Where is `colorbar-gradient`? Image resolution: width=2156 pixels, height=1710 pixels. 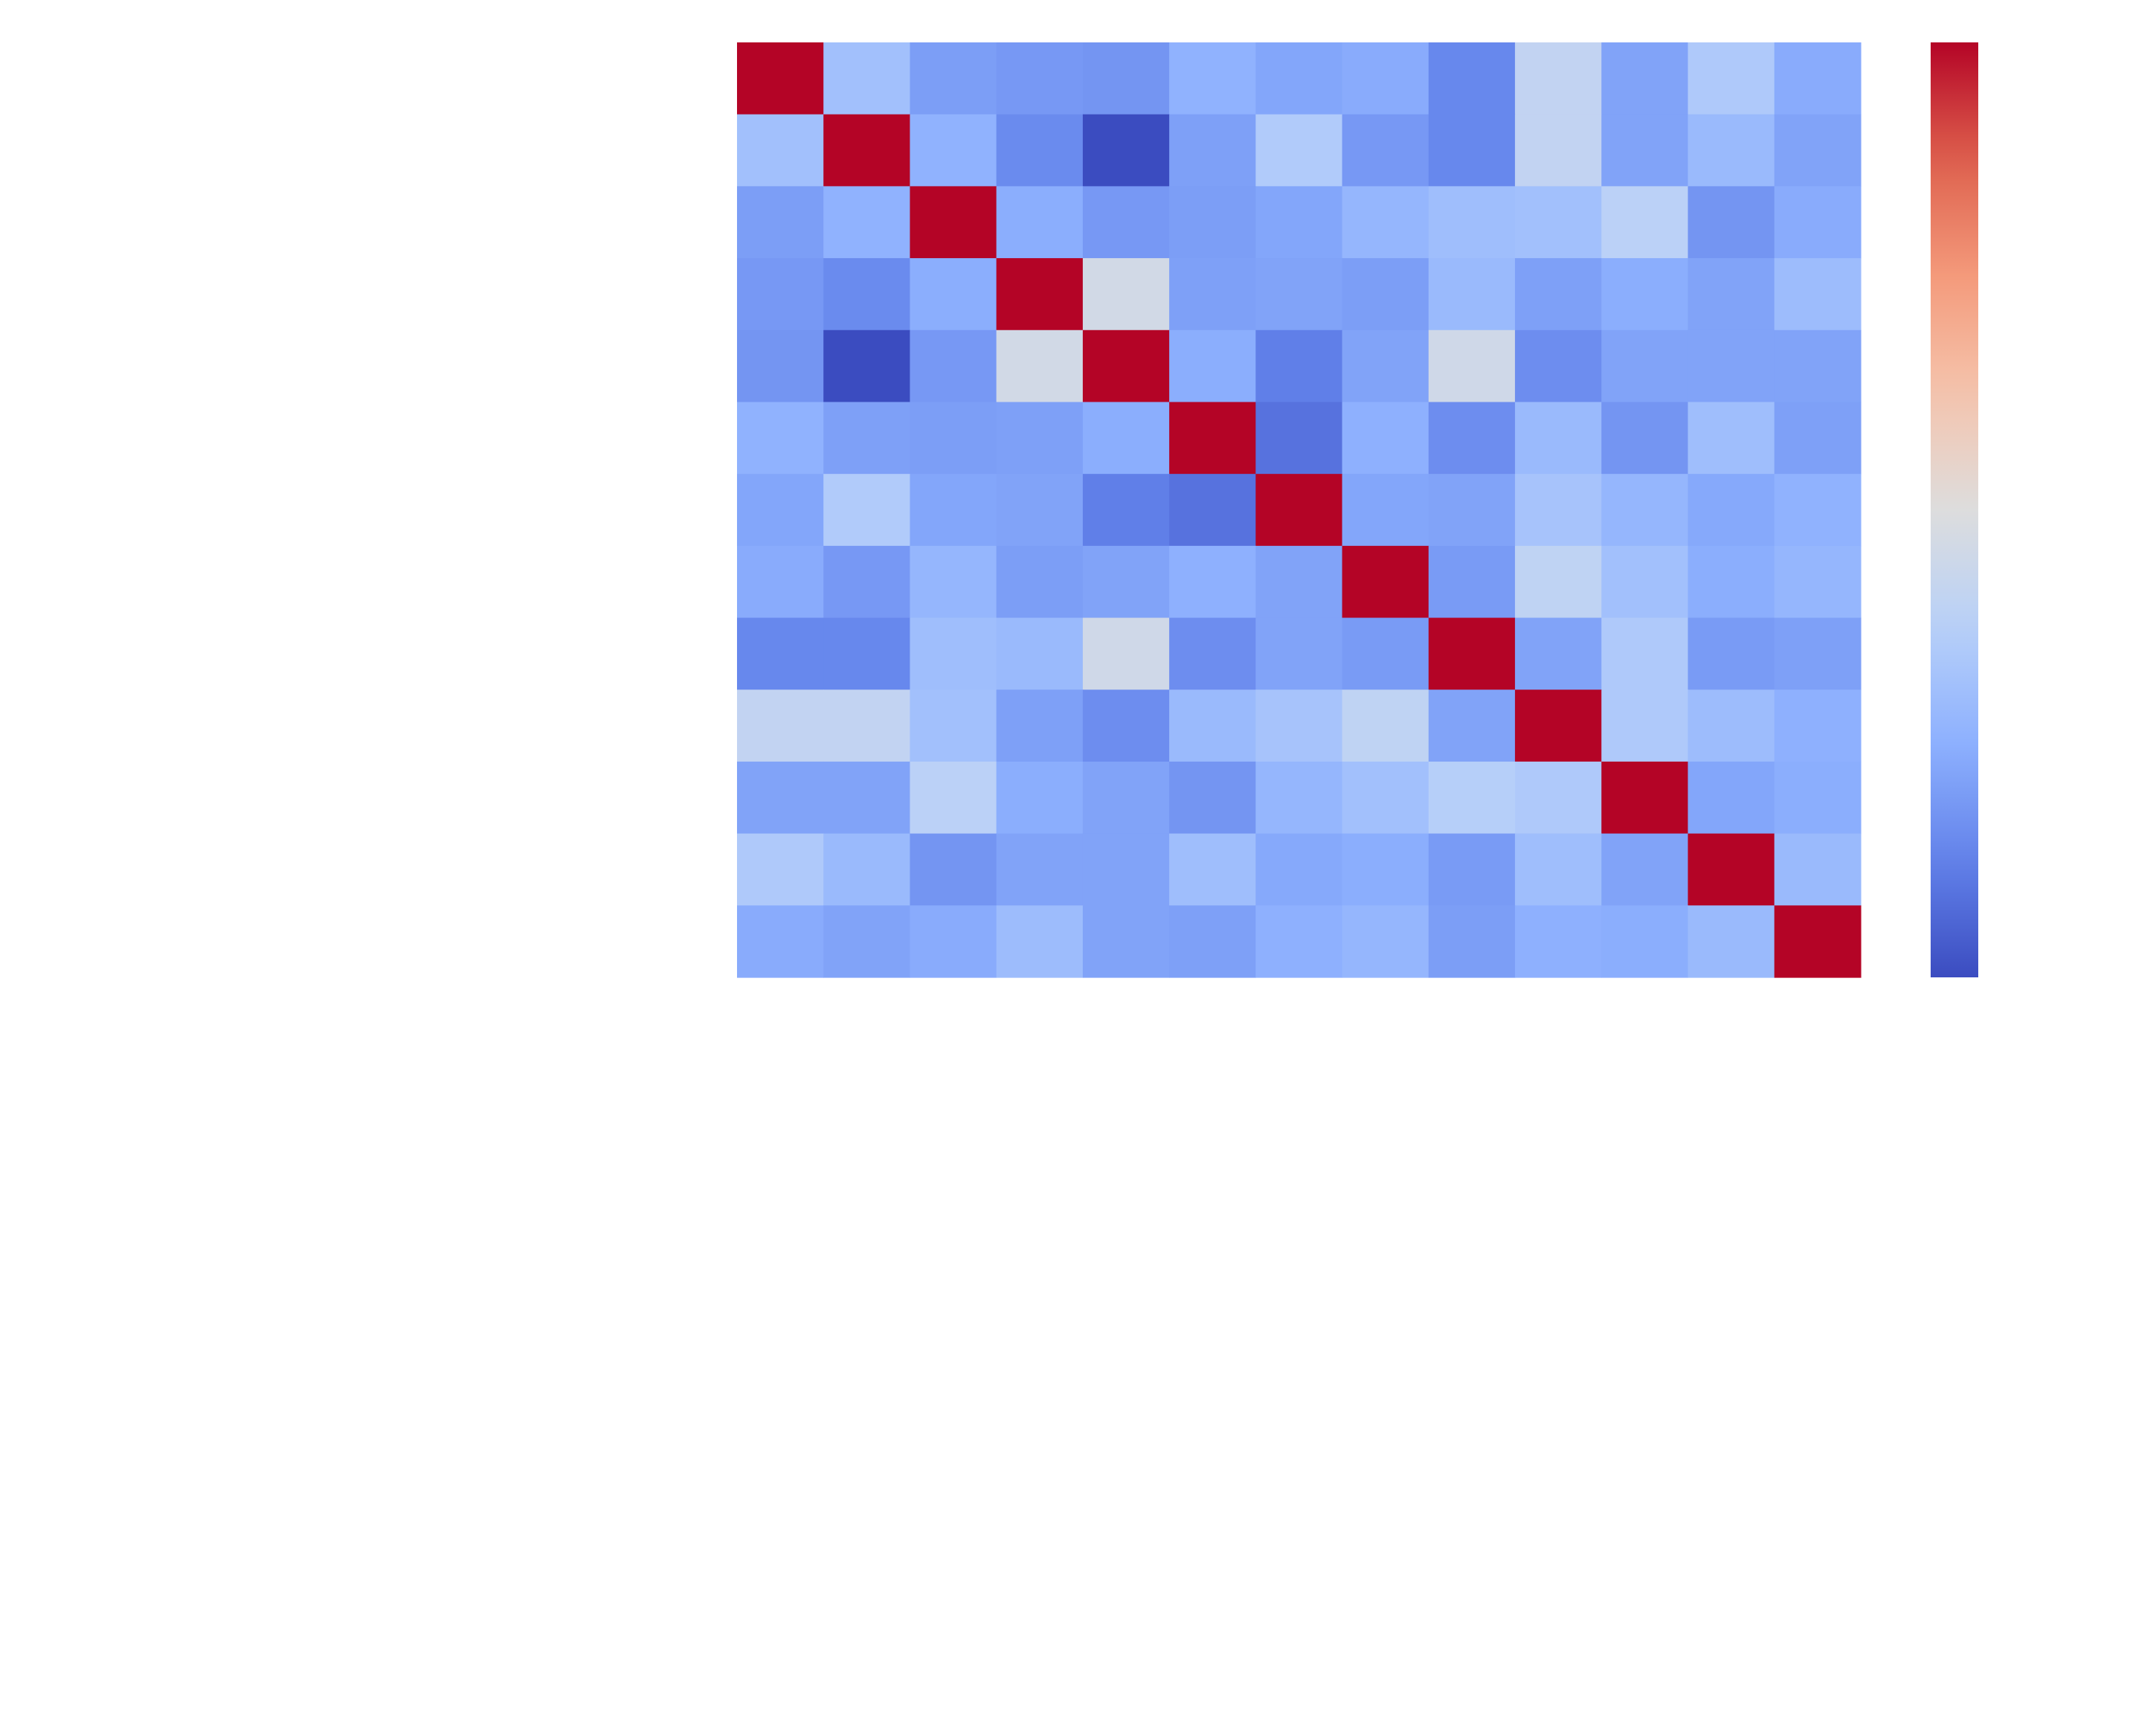 colorbar-gradient is located at coordinates (1954, 510).